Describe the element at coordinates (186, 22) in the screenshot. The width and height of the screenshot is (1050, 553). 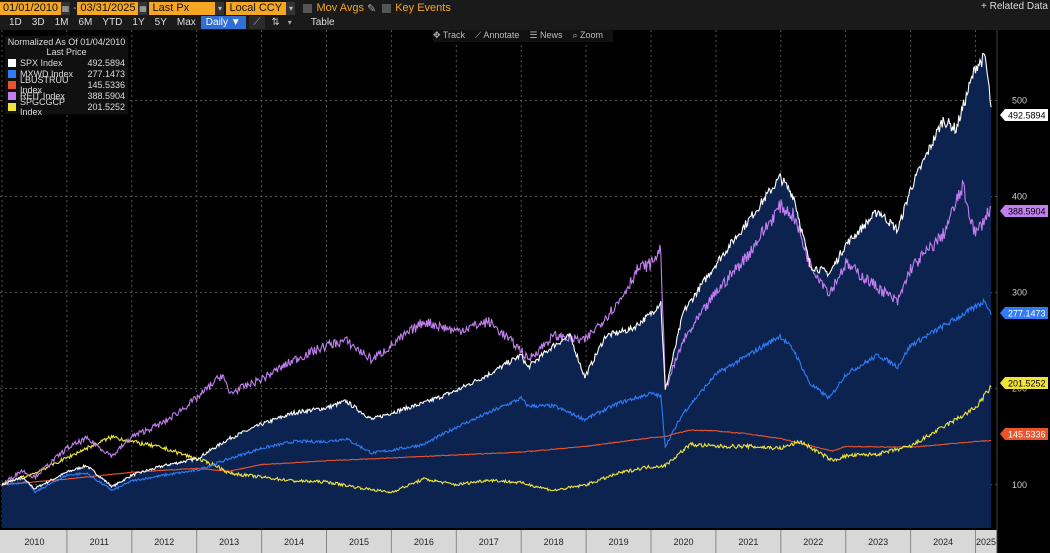
I see `range-button-max: Max` at that location.